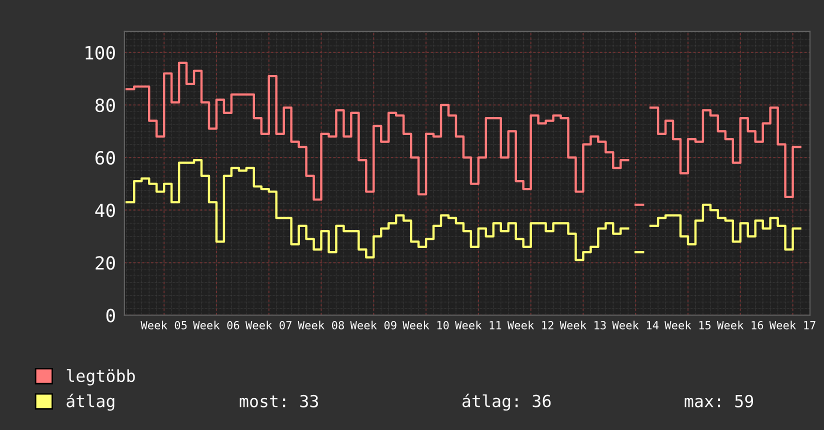 Image resolution: width=824 pixels, height=430 pixels. Describe the element at coordinates (321, 325) in the screenshot. I see `x-tick-label: Week 08` at that location.